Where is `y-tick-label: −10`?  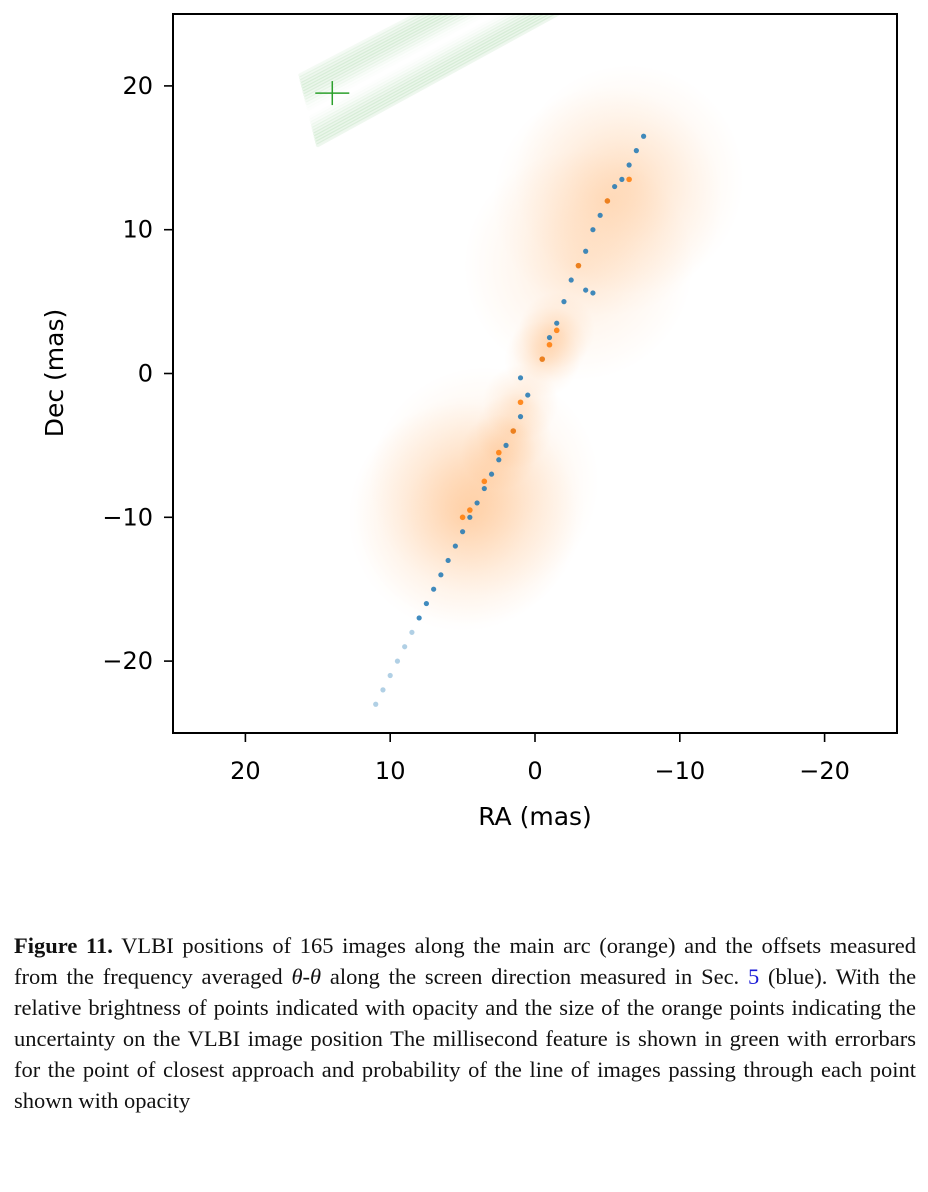
y-tick-label: −10 is located at coordinates (127, 517).